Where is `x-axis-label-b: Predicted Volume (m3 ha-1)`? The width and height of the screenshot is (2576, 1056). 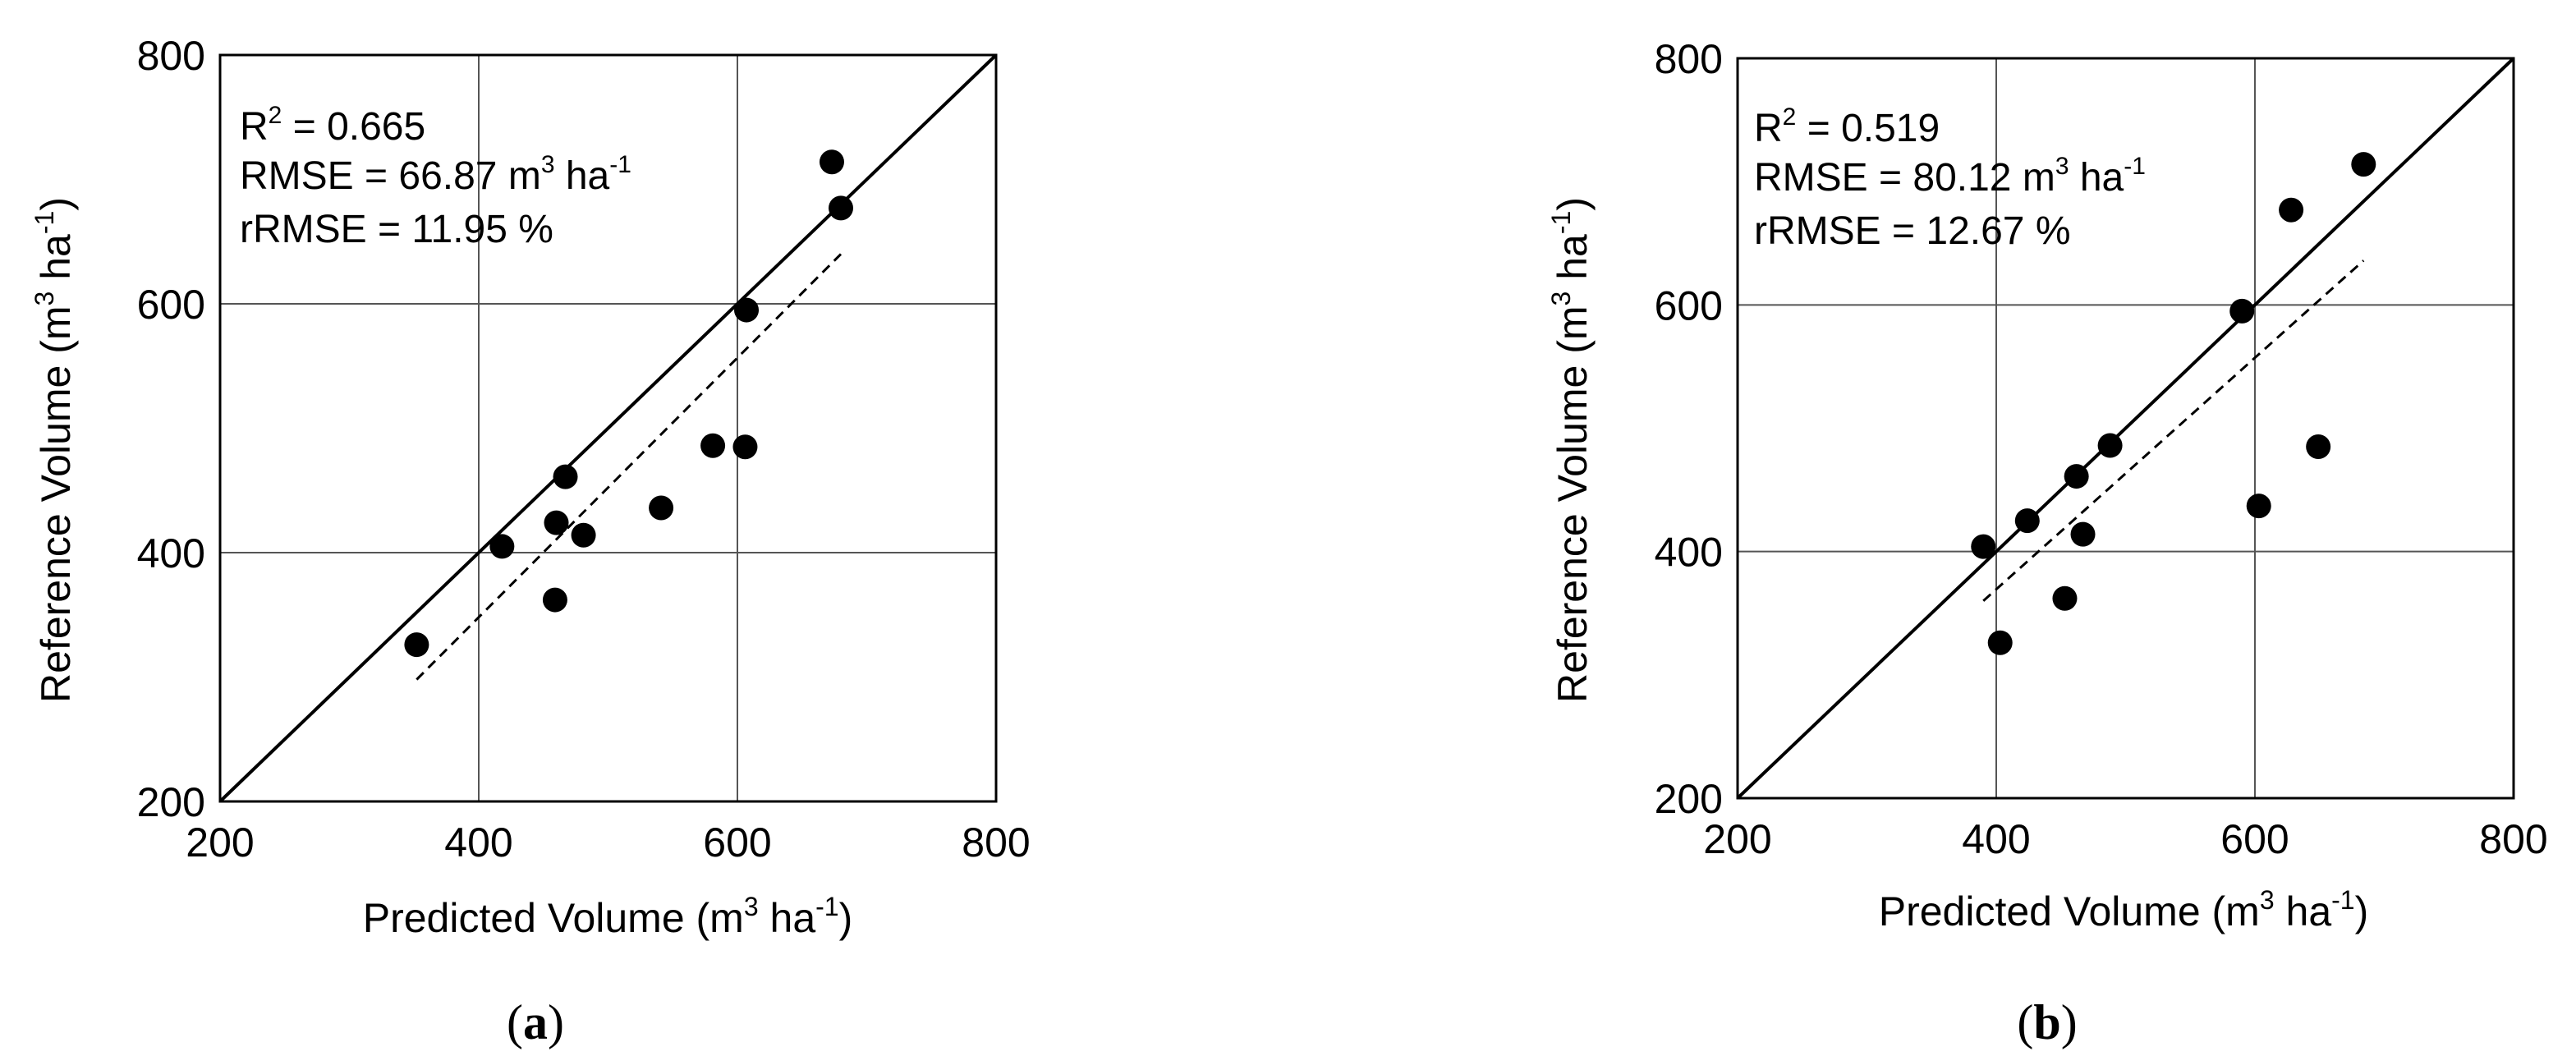 x-axis-label-b: Predicted Volume (m3 ha-1) is located at coordinates (2124, 909).